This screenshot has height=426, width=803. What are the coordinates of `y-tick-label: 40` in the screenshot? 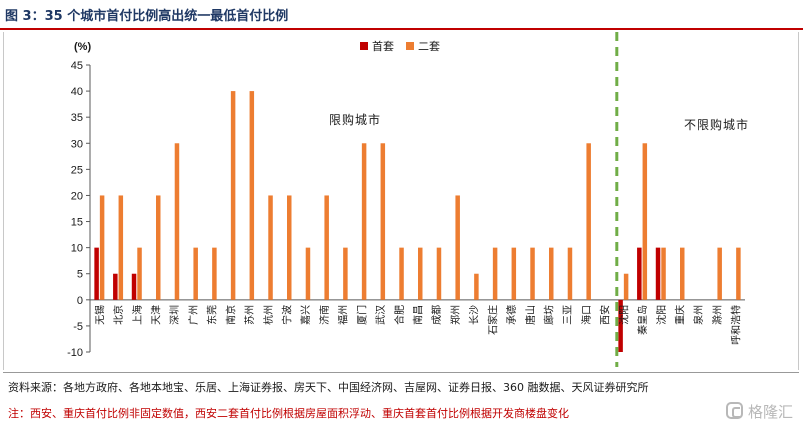 It's located at (77, 92).